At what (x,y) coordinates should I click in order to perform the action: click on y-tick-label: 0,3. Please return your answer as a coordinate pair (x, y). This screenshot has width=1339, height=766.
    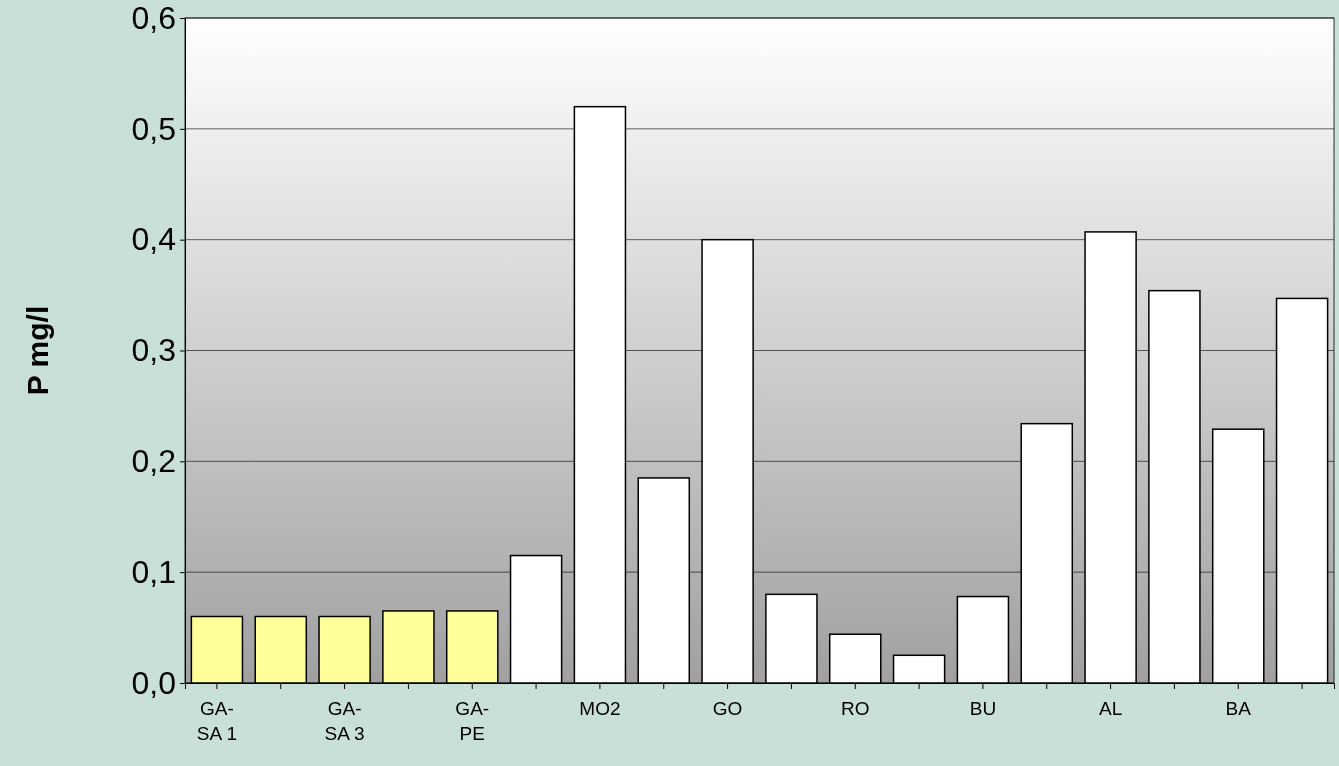
    Looking at the image, I should click on (153, 350).